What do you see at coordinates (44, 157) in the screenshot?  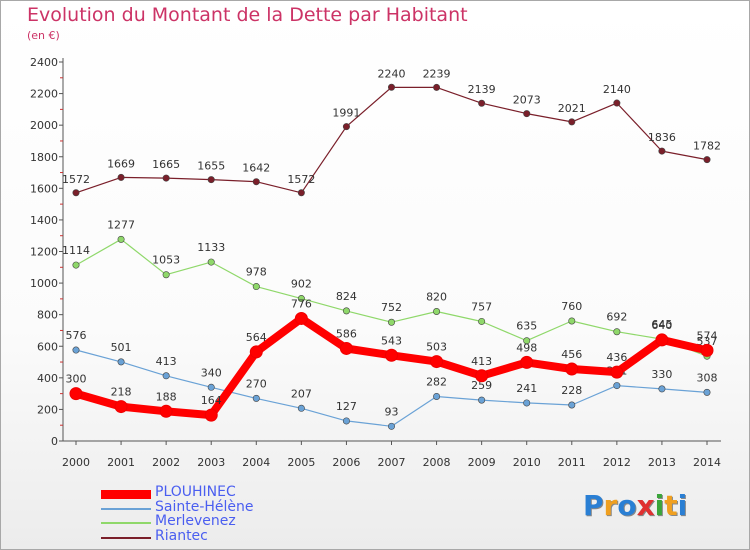 I see `y-tick-label: 1800` at bounding box center [44, 157].